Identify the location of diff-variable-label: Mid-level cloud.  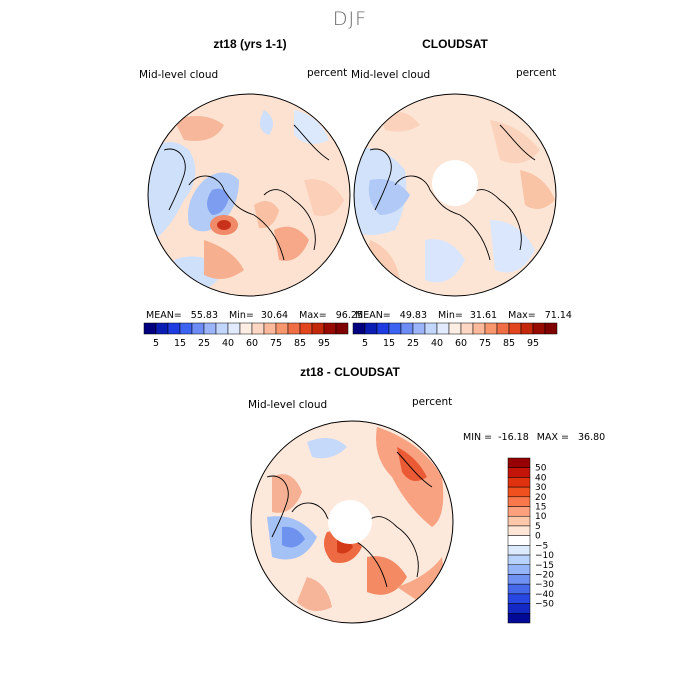
(288, 405).